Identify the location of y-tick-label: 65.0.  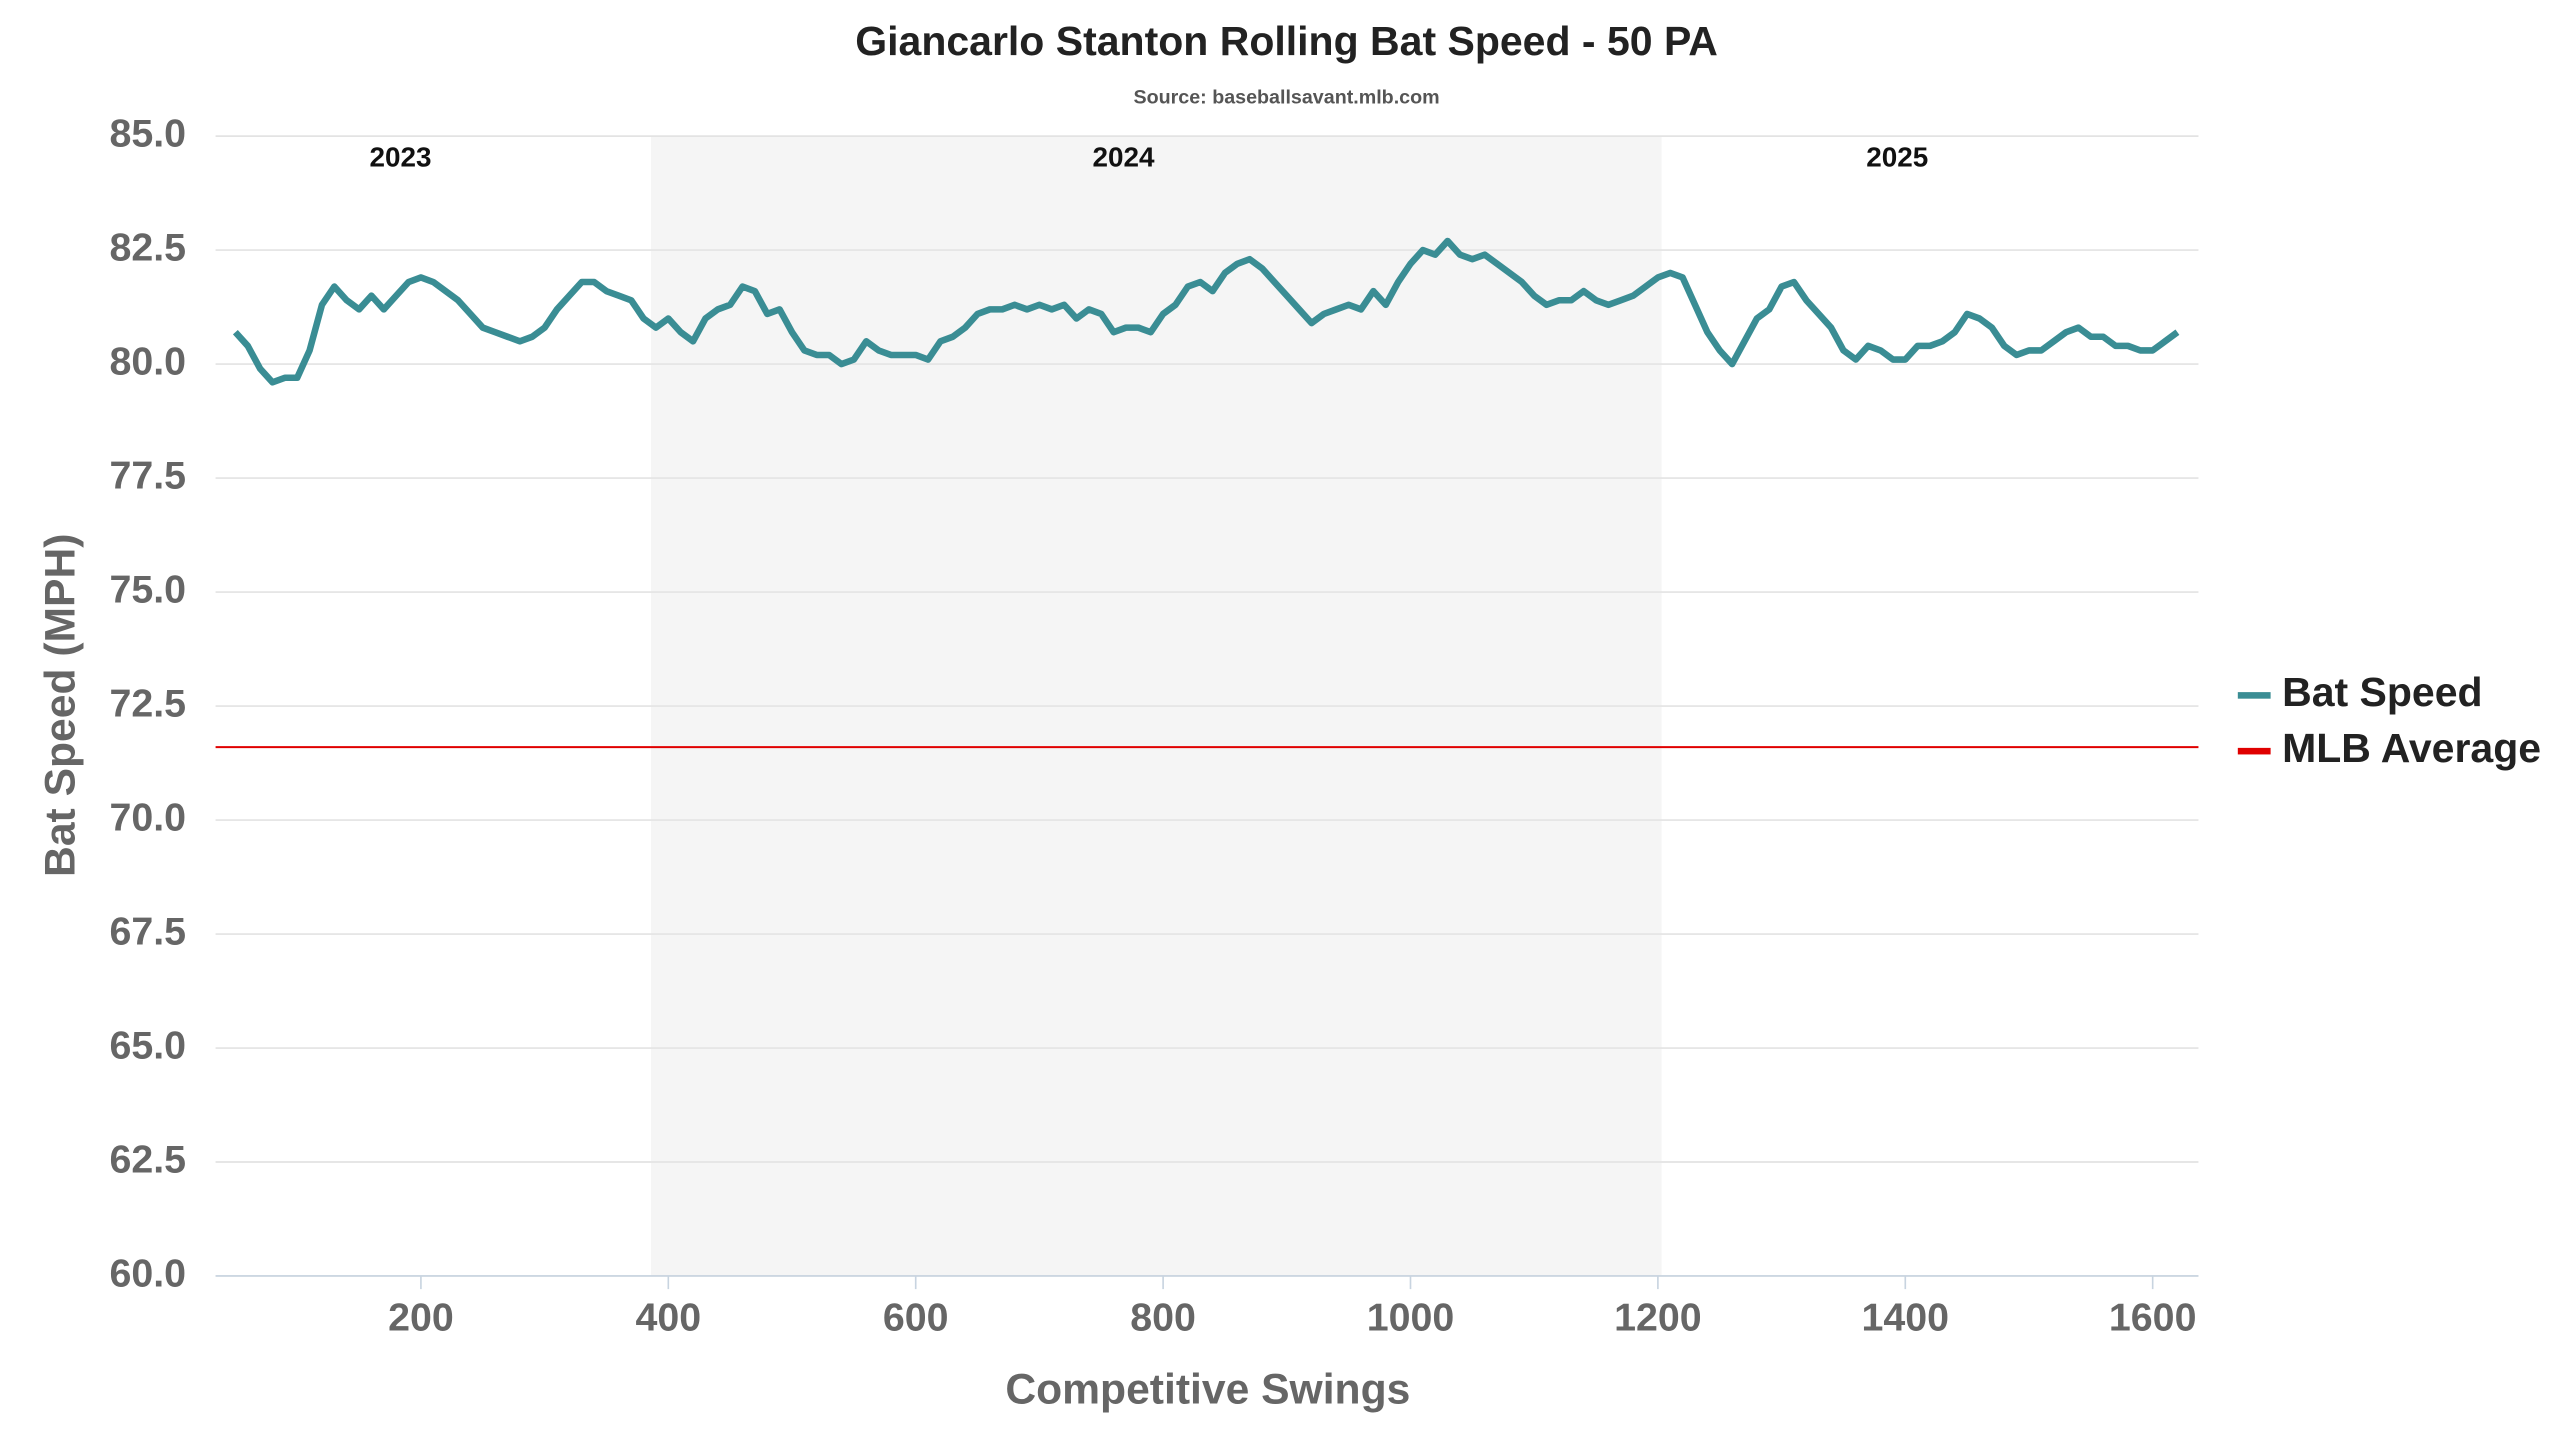
(147, 1045).